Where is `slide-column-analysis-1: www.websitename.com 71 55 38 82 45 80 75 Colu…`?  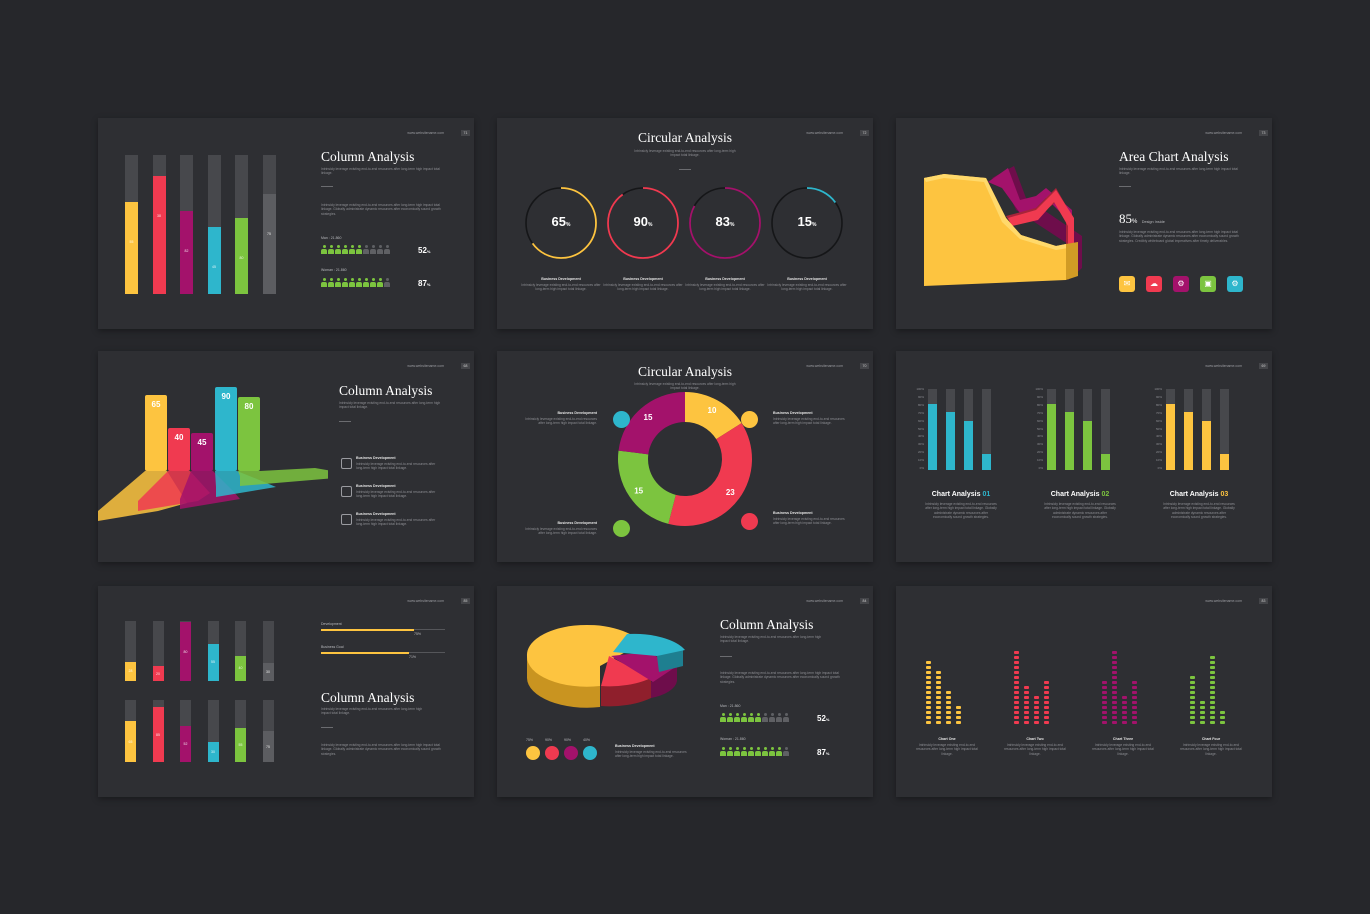
slide-column-analysis-1: www.websitename.com 71 55 38 82 45 80 75 Colu… is located at coordinates (286, 223).